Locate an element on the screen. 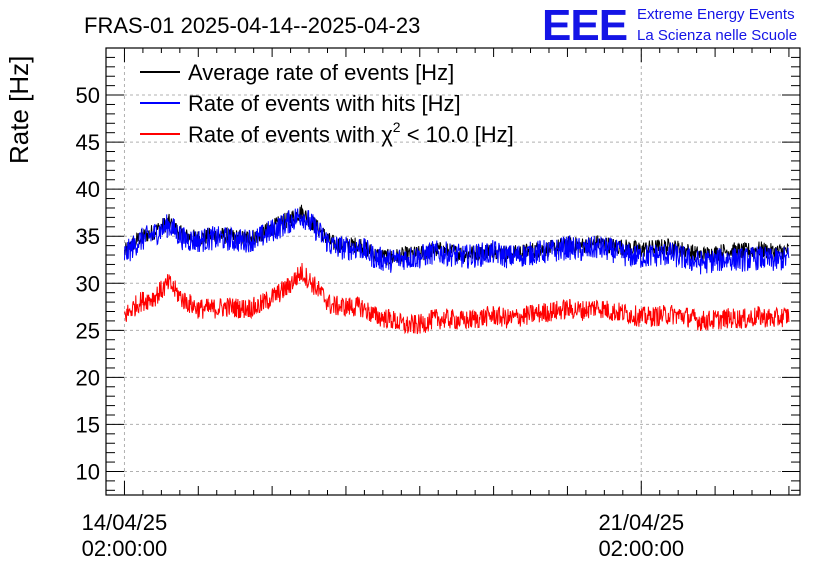  y-tick-labels: 10 15 20 25 30 35 40 45 50 is located at coordinates (88, 283).